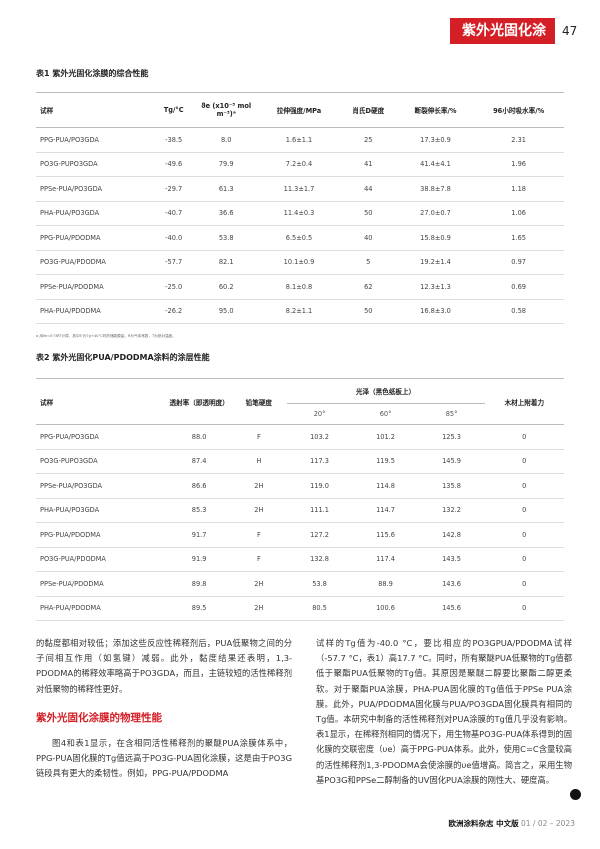  Describe the element at coordinates (102, 510) in the screenshot. I see `table-cell: PHA-PUA/PO3GDA` at that location.